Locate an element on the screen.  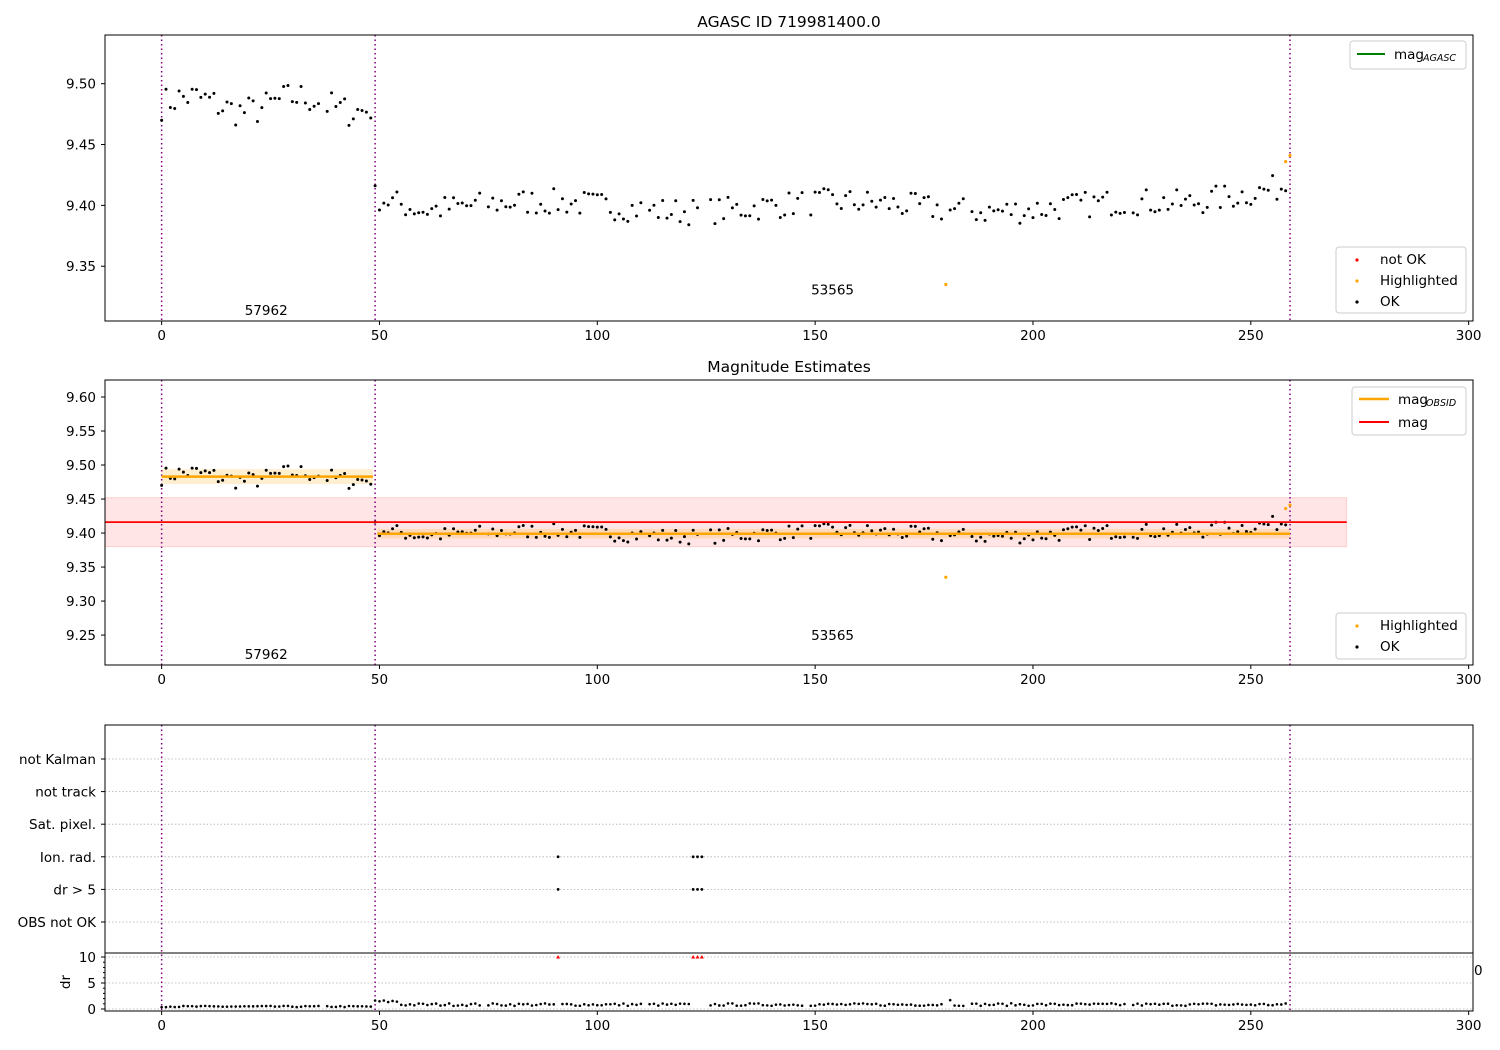
y-axis: 9.25 9.30 9.35 9.40 9.45 9.50 9.55 9.60 is located at coordinates (85, 517).